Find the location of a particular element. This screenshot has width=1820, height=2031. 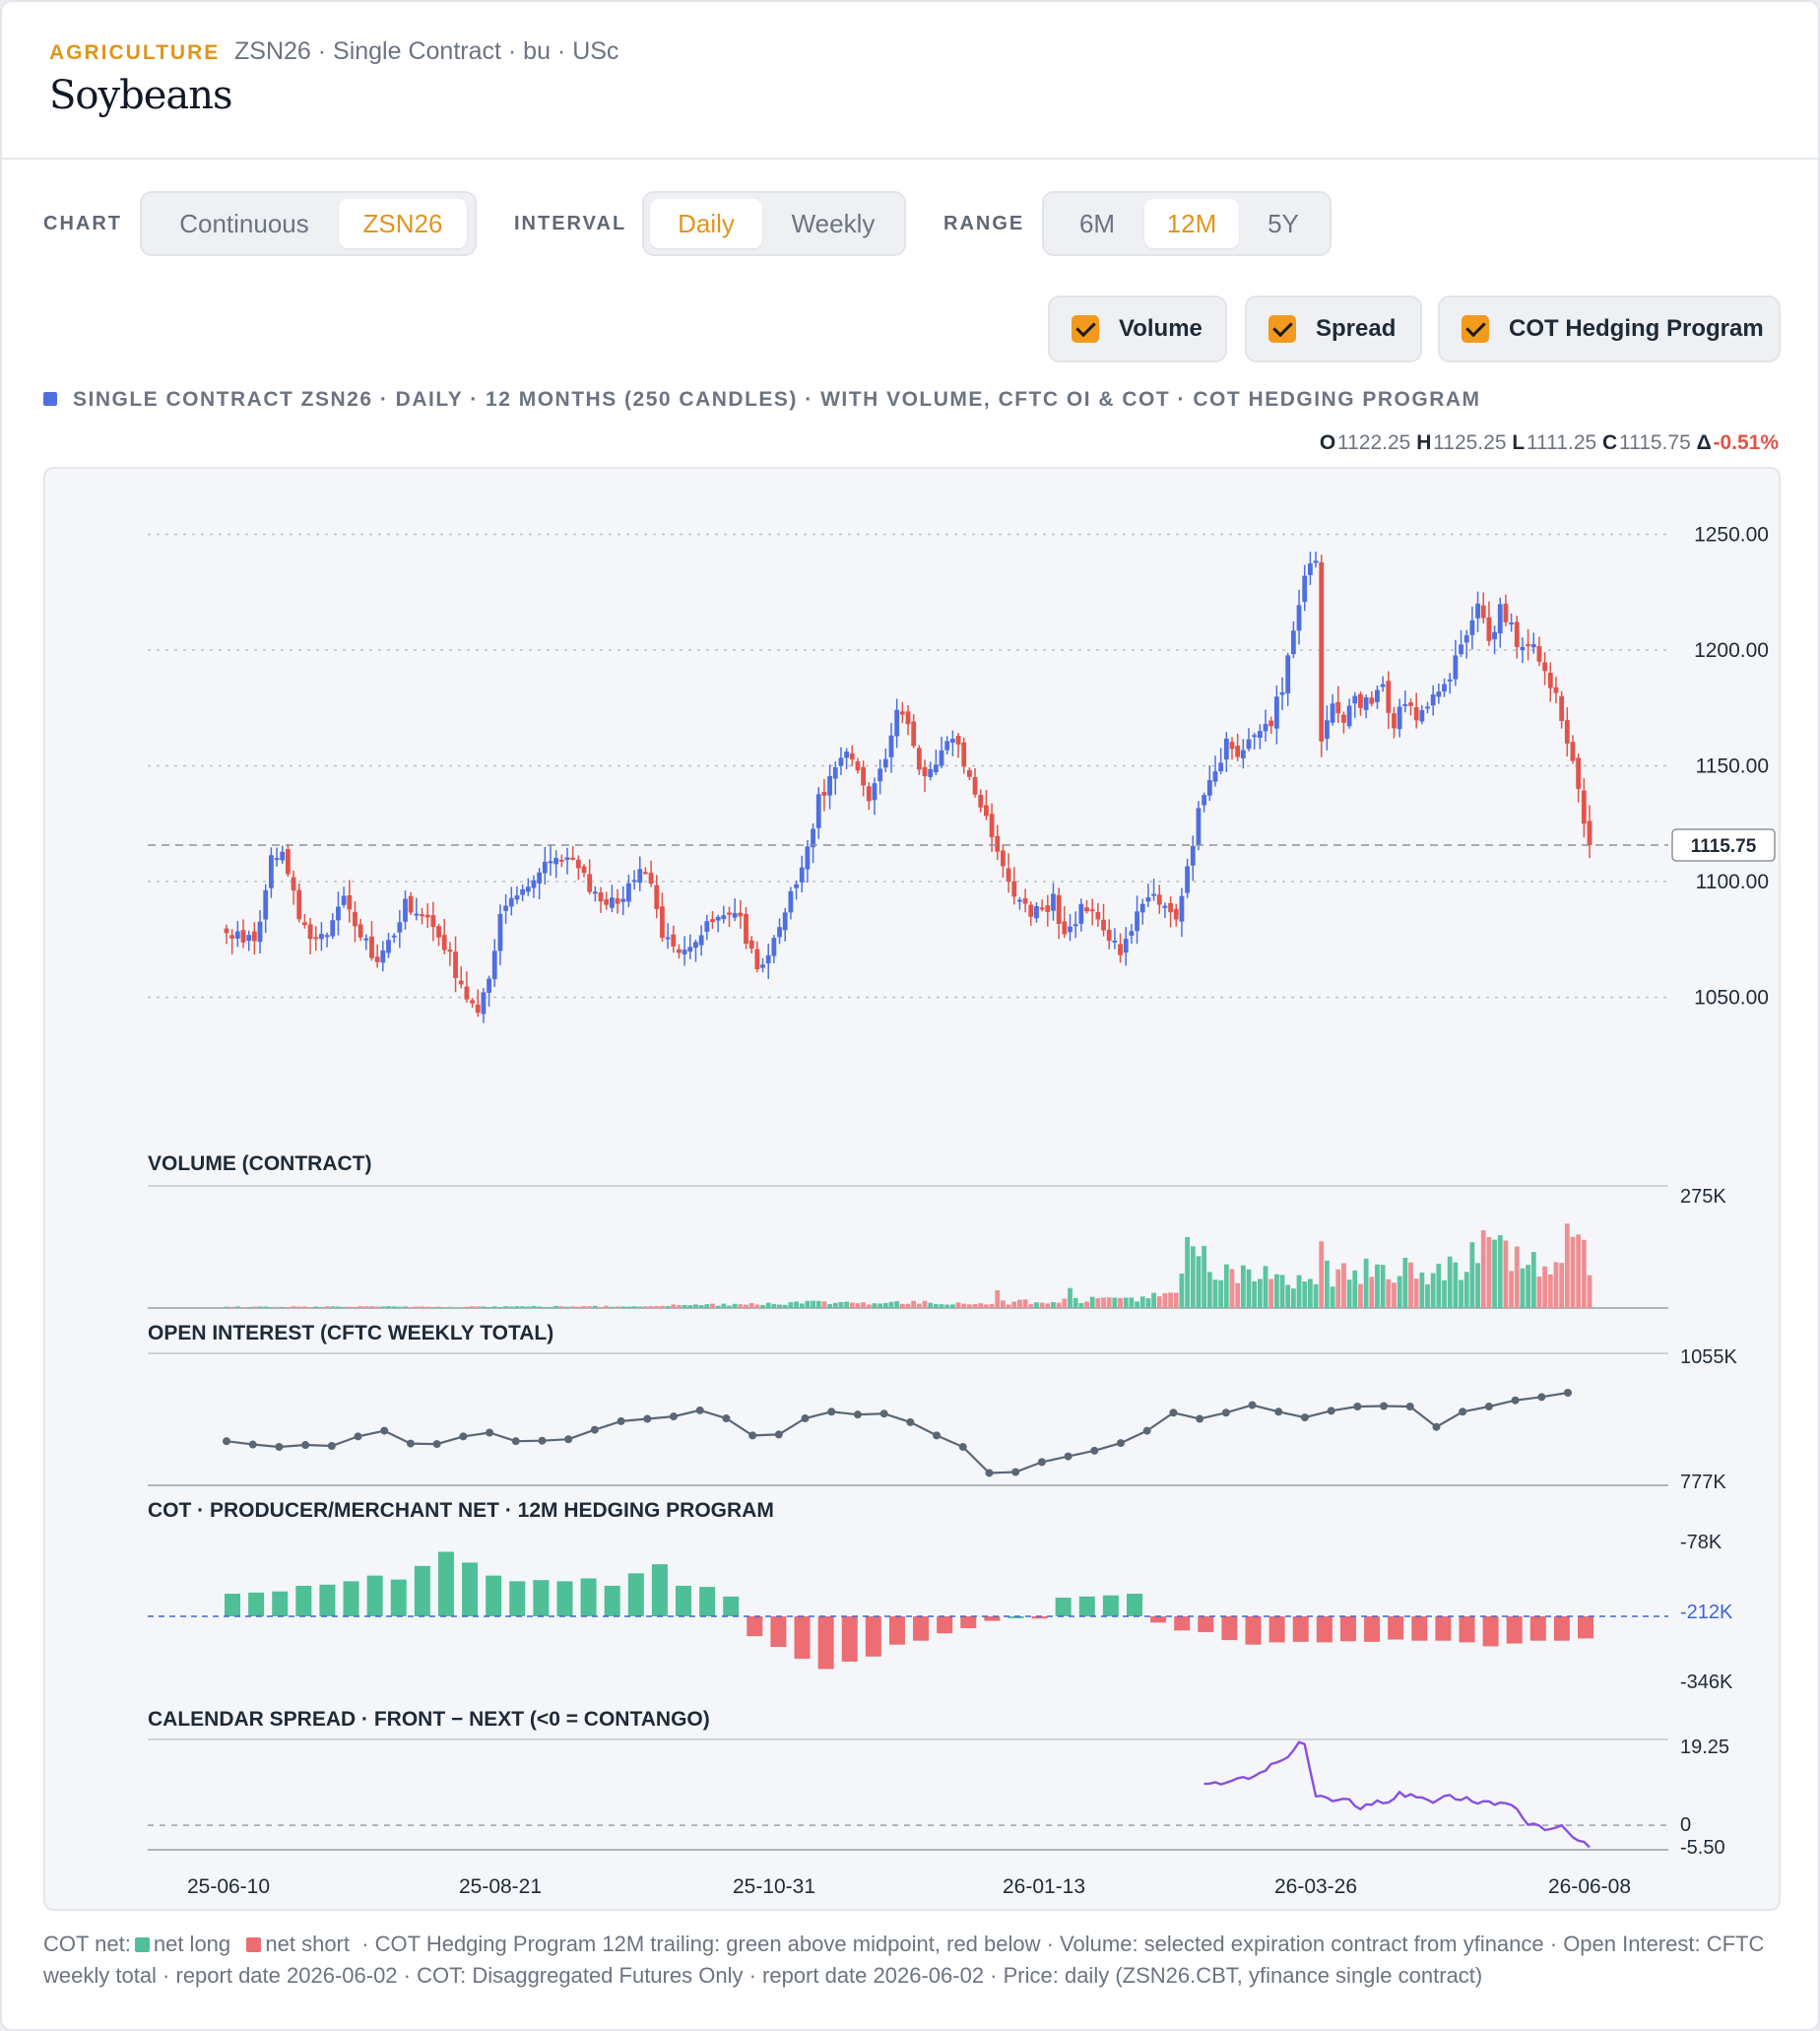

cot-hedging-checkbox is located at coordinates (1475, 329).